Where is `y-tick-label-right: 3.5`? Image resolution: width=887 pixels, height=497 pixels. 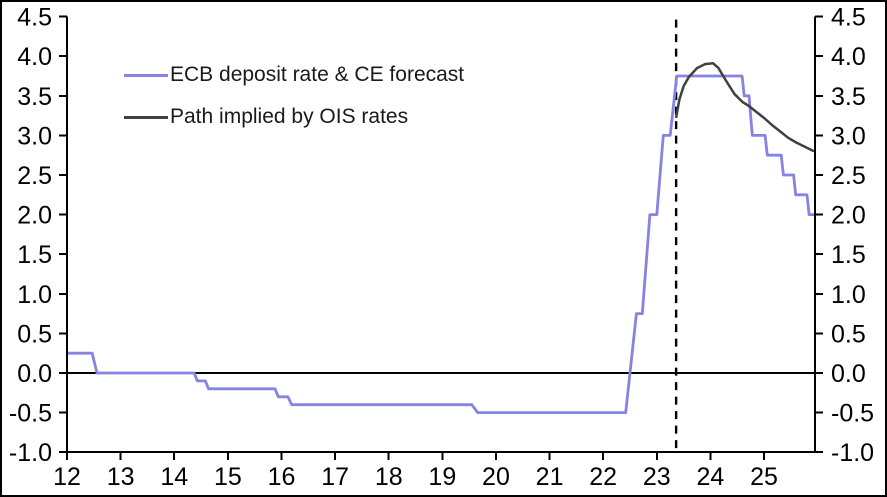
y-tick-label-right: 3.5 is located at coordinates (848, 97).